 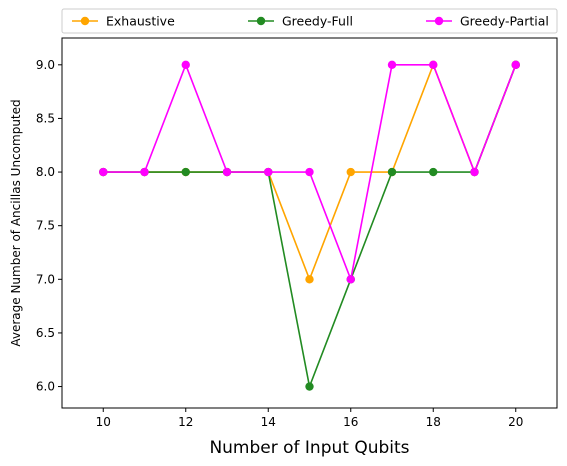 What do you see at coordinates (45, 387) in the screenshot?
I see `y-tick-label: 6.0` at bounding box center [45, 387].